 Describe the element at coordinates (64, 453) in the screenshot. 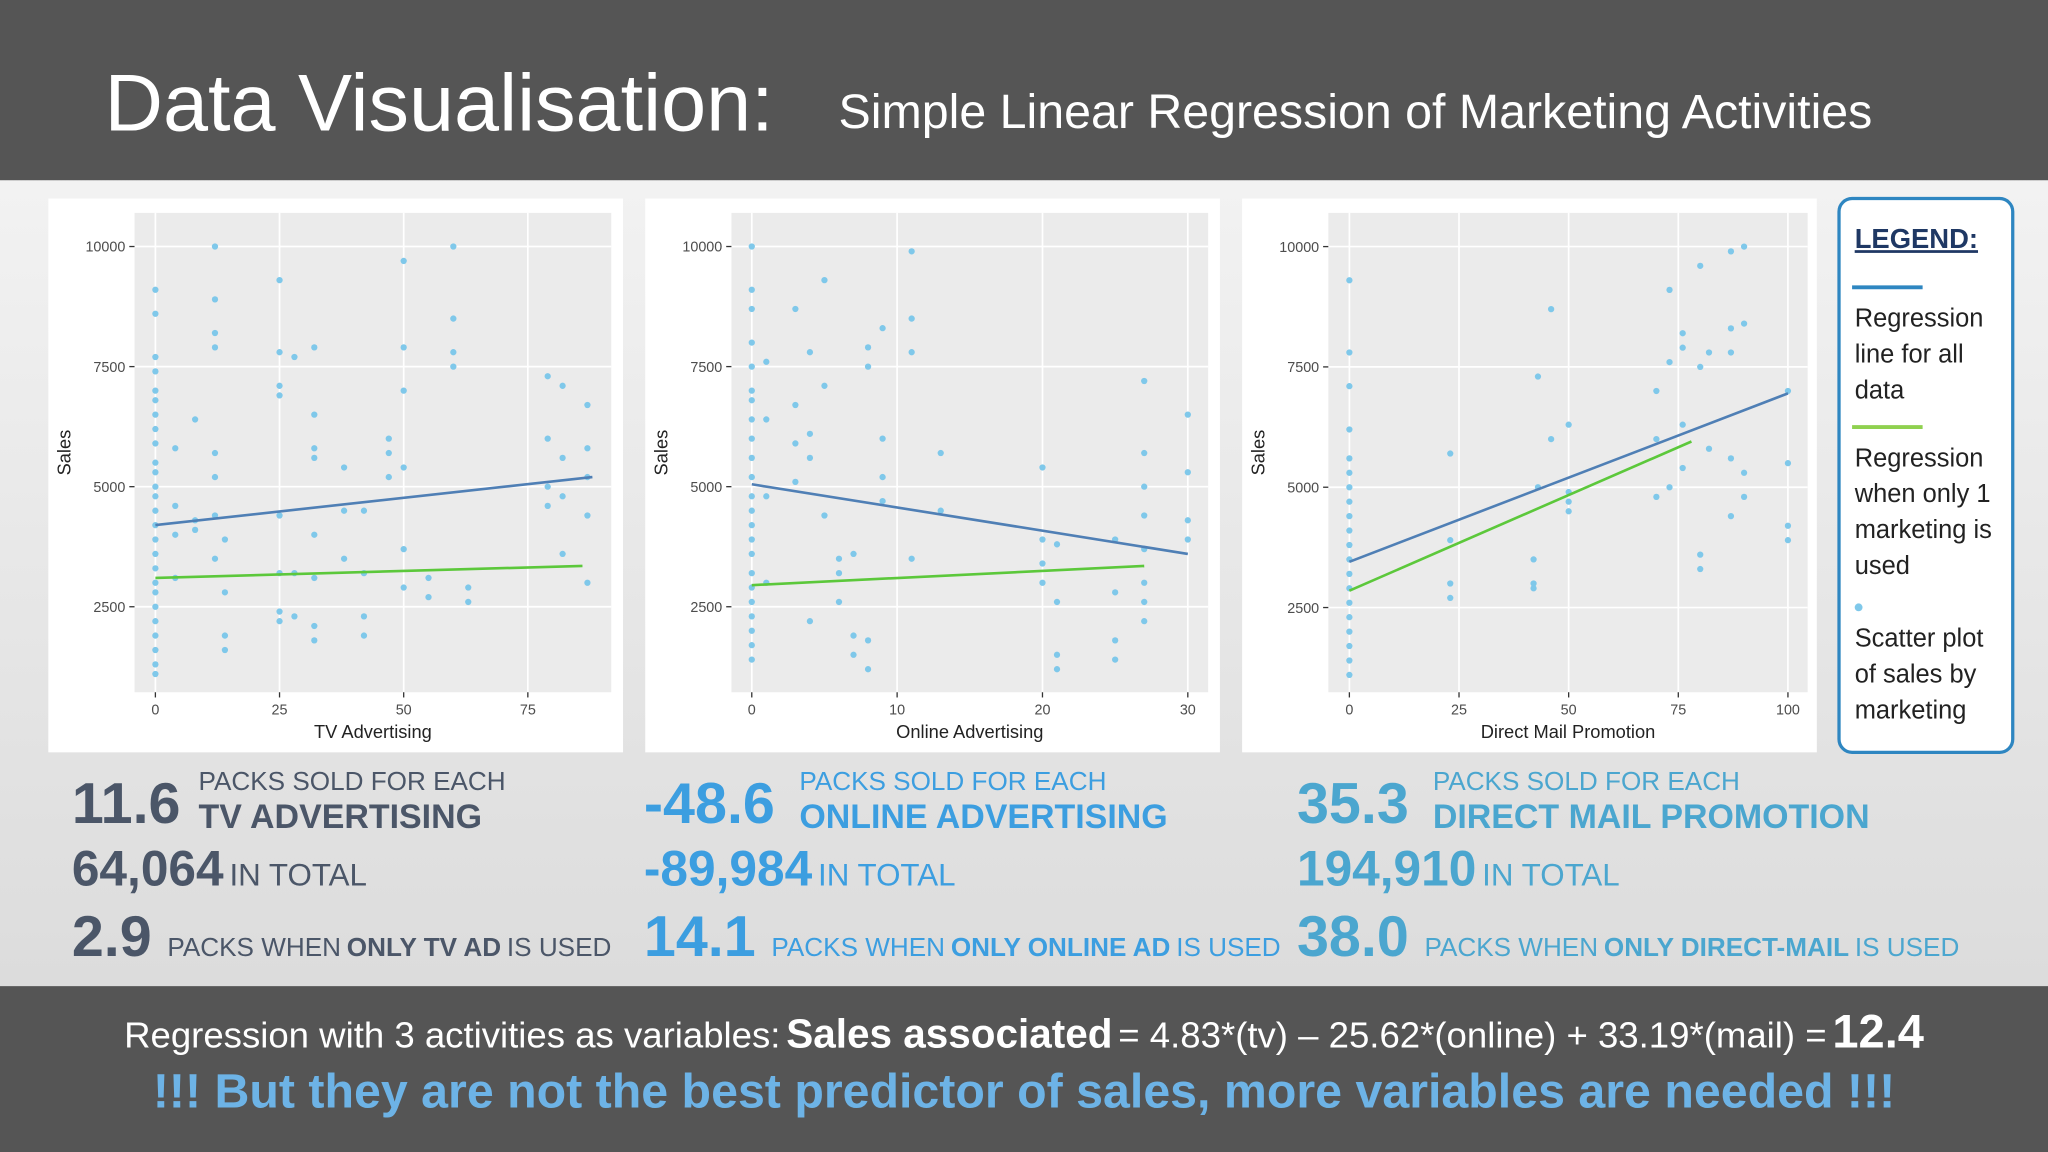

I see `y-axis-label: Sales` at that location.